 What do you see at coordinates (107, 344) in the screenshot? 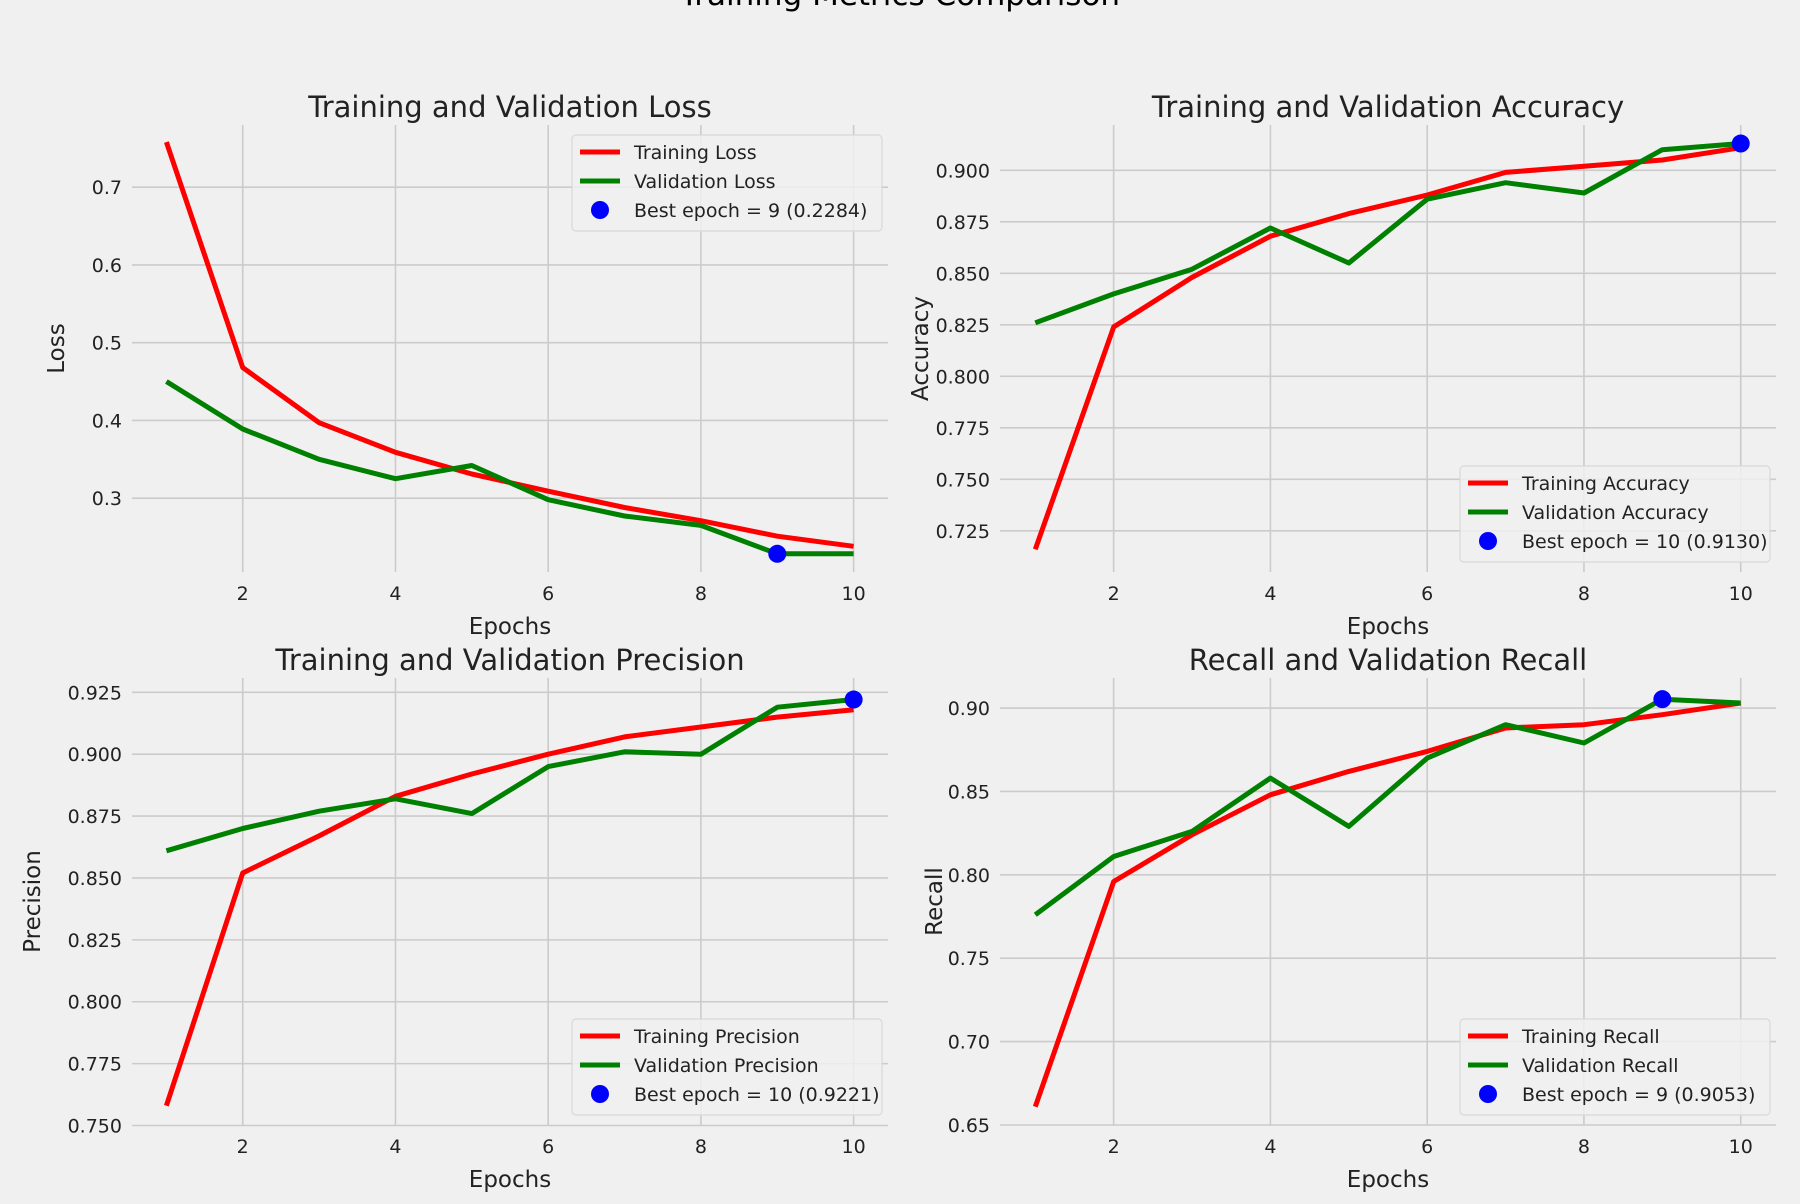
I see `y-tick-label: 0.5` at bounding box center [107, 344].